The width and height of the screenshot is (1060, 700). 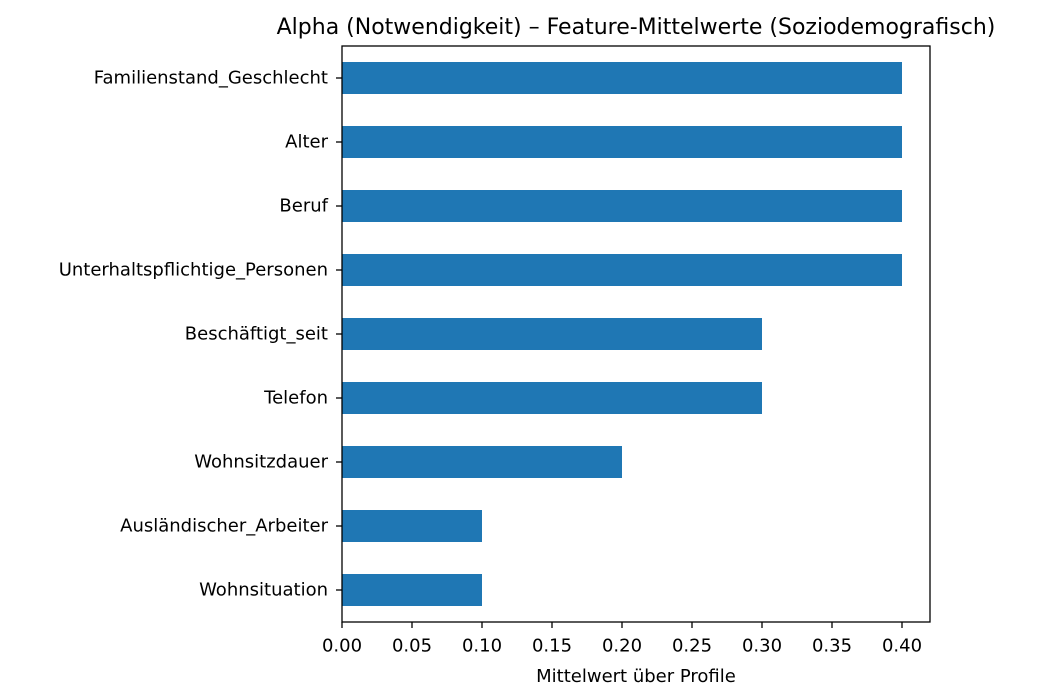 What do you see at coordinates (622, 206) in the screenshot?
I see `bar-beruf` at bounding box center [622, 206].